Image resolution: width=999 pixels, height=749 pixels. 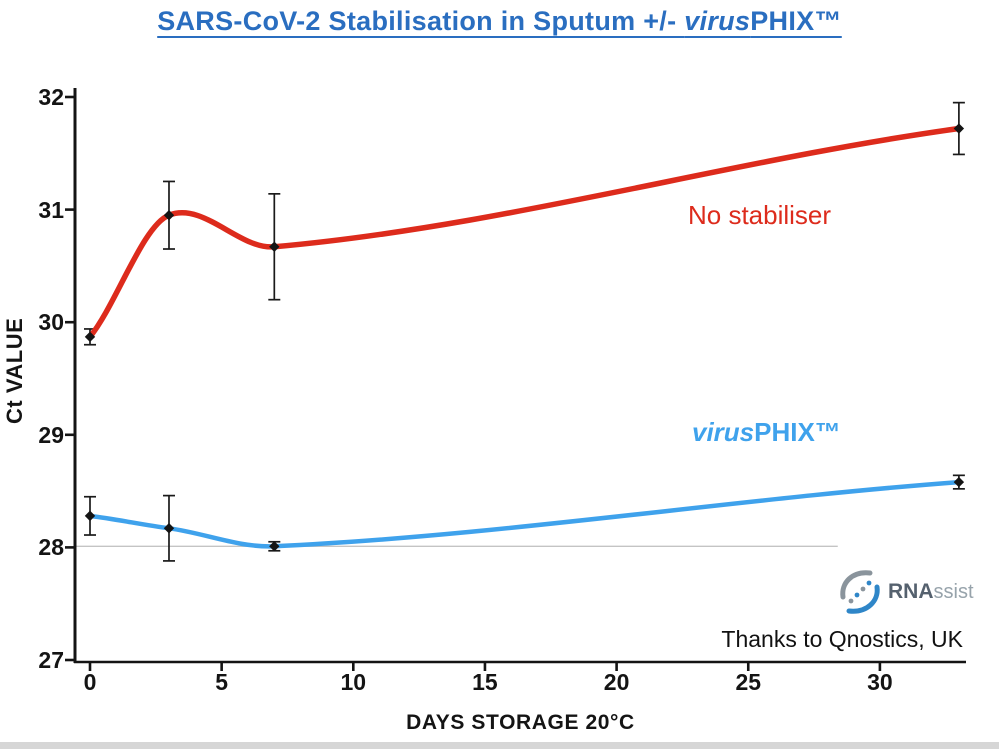 I want to click on chart-title-virus-italic: virus, so click(x=717, y=21).